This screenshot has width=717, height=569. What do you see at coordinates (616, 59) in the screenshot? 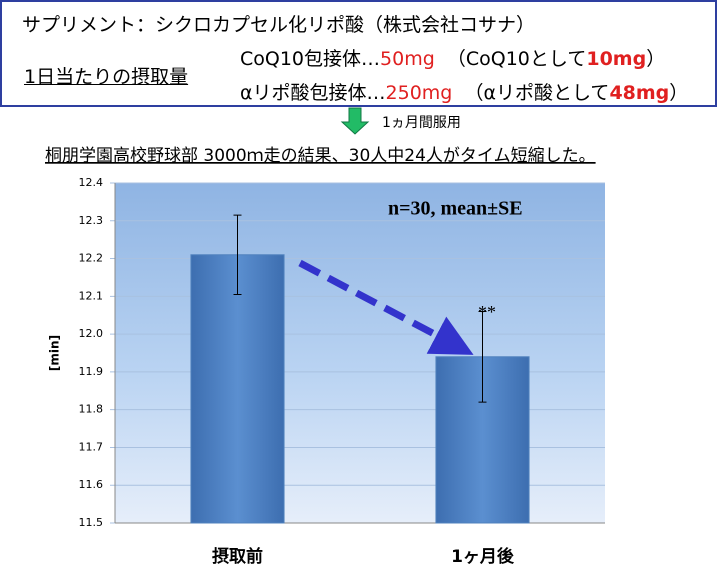
I see `amount: 10mg` at bounding box center [616, 59].